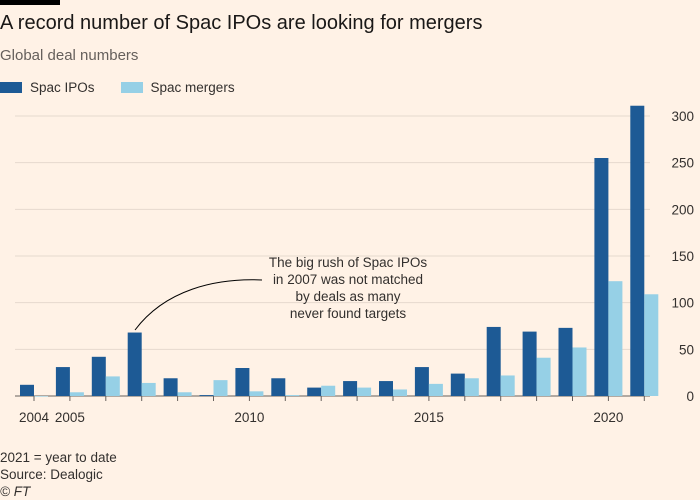 The image size is (700, 500). I want to click on x-tick-label: 2020, so click(608, 417).